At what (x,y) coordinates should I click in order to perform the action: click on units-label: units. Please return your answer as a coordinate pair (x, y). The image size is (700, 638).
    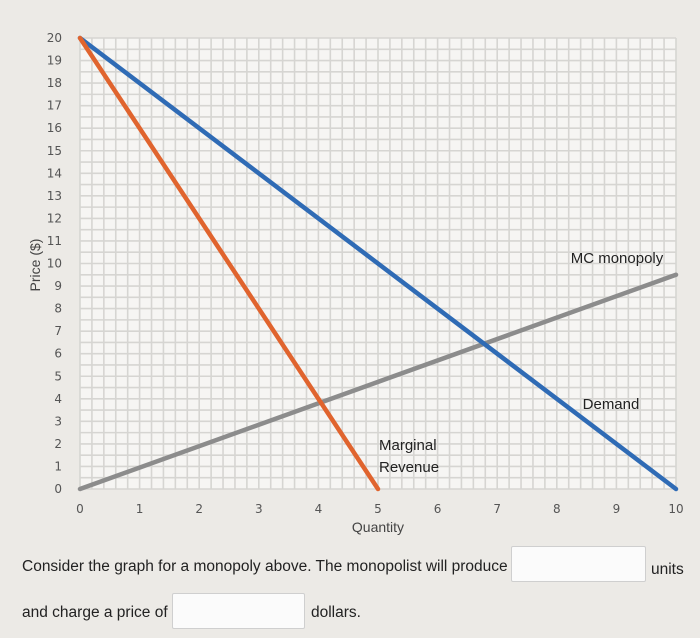
    Looking at the image, I should click on (667, 569).